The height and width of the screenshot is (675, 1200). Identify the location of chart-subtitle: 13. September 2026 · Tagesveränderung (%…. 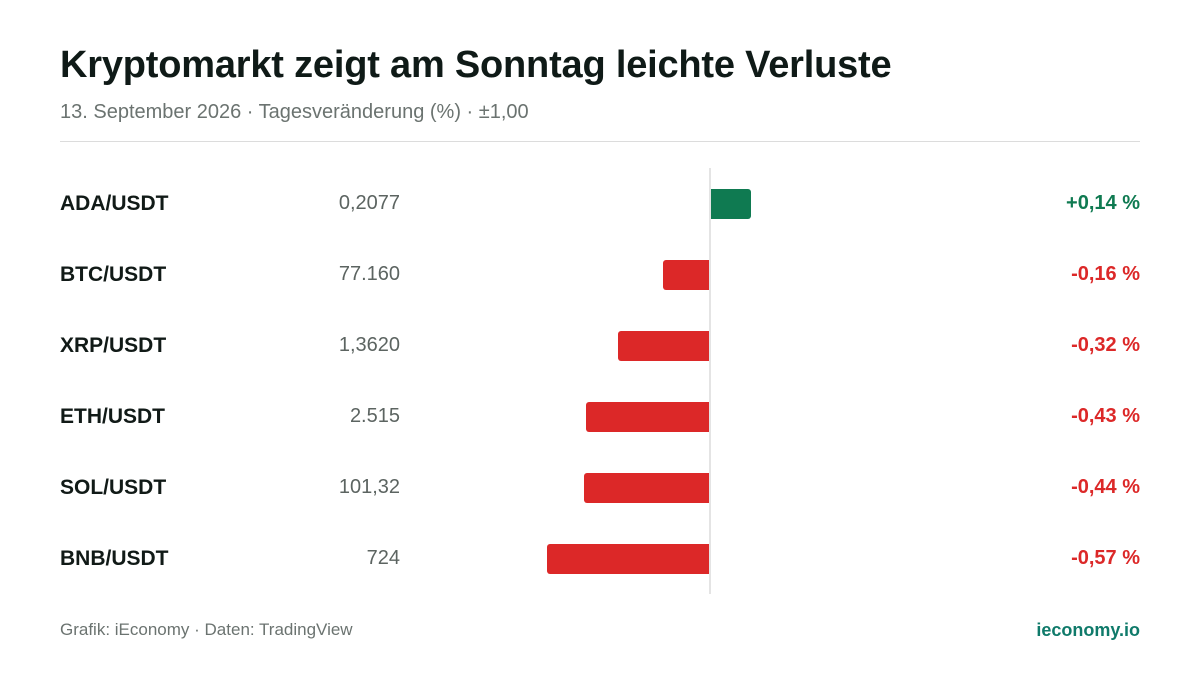
(294, 112).